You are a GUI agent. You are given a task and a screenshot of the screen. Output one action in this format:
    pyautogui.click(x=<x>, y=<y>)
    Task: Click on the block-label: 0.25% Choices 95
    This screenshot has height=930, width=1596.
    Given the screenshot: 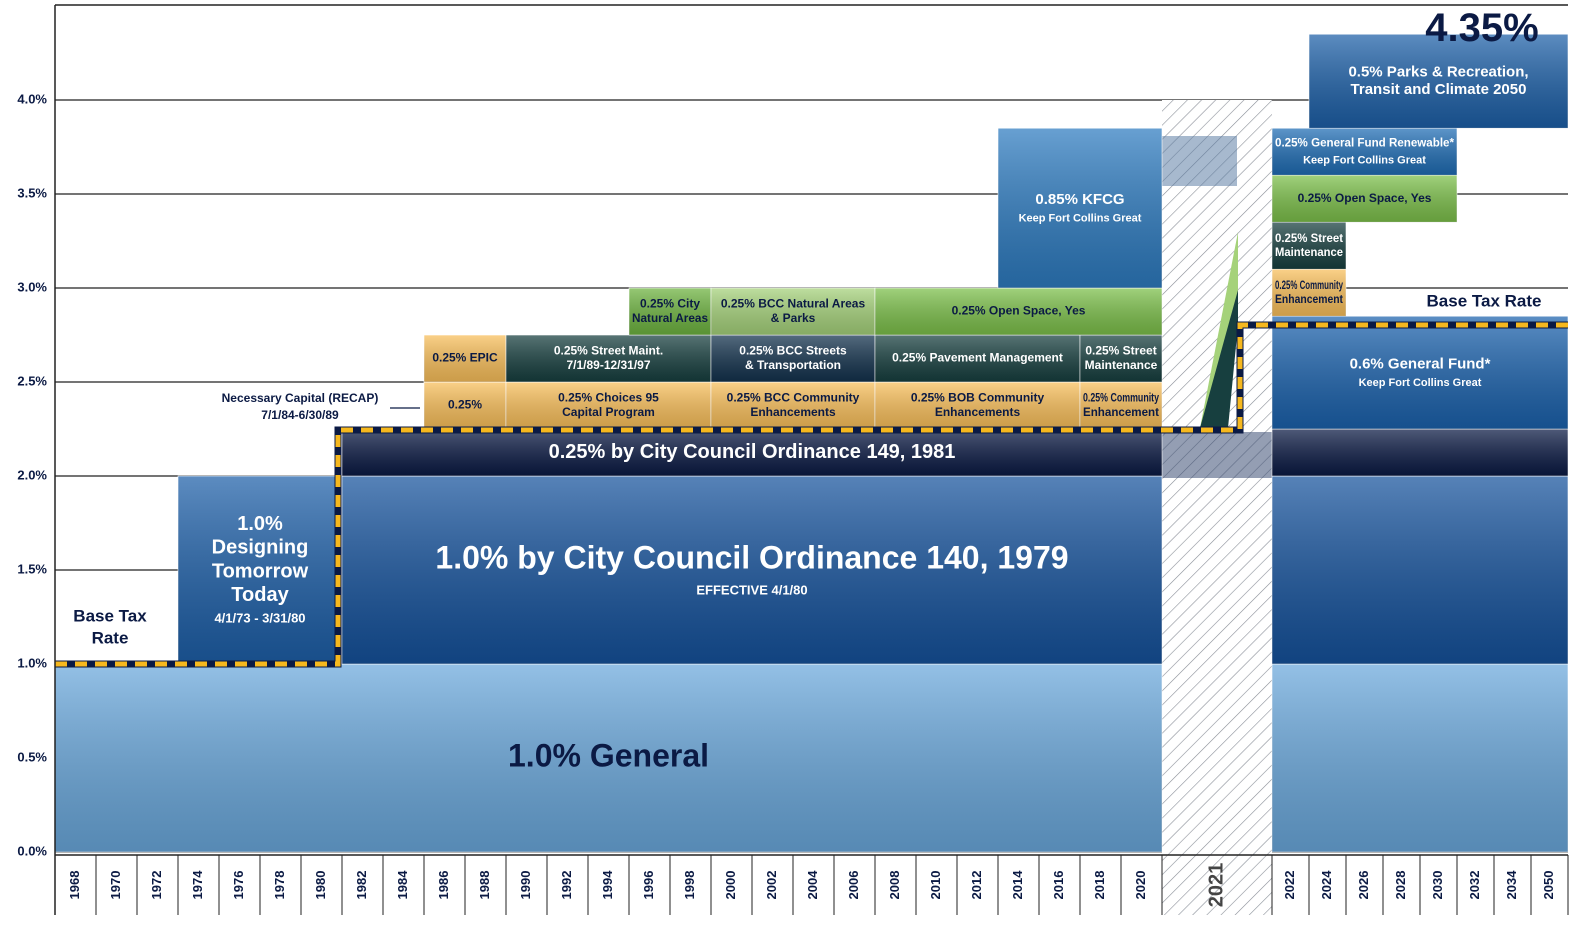 What is the action you would take?
    pyautogui.click(x=608, y=398)
    